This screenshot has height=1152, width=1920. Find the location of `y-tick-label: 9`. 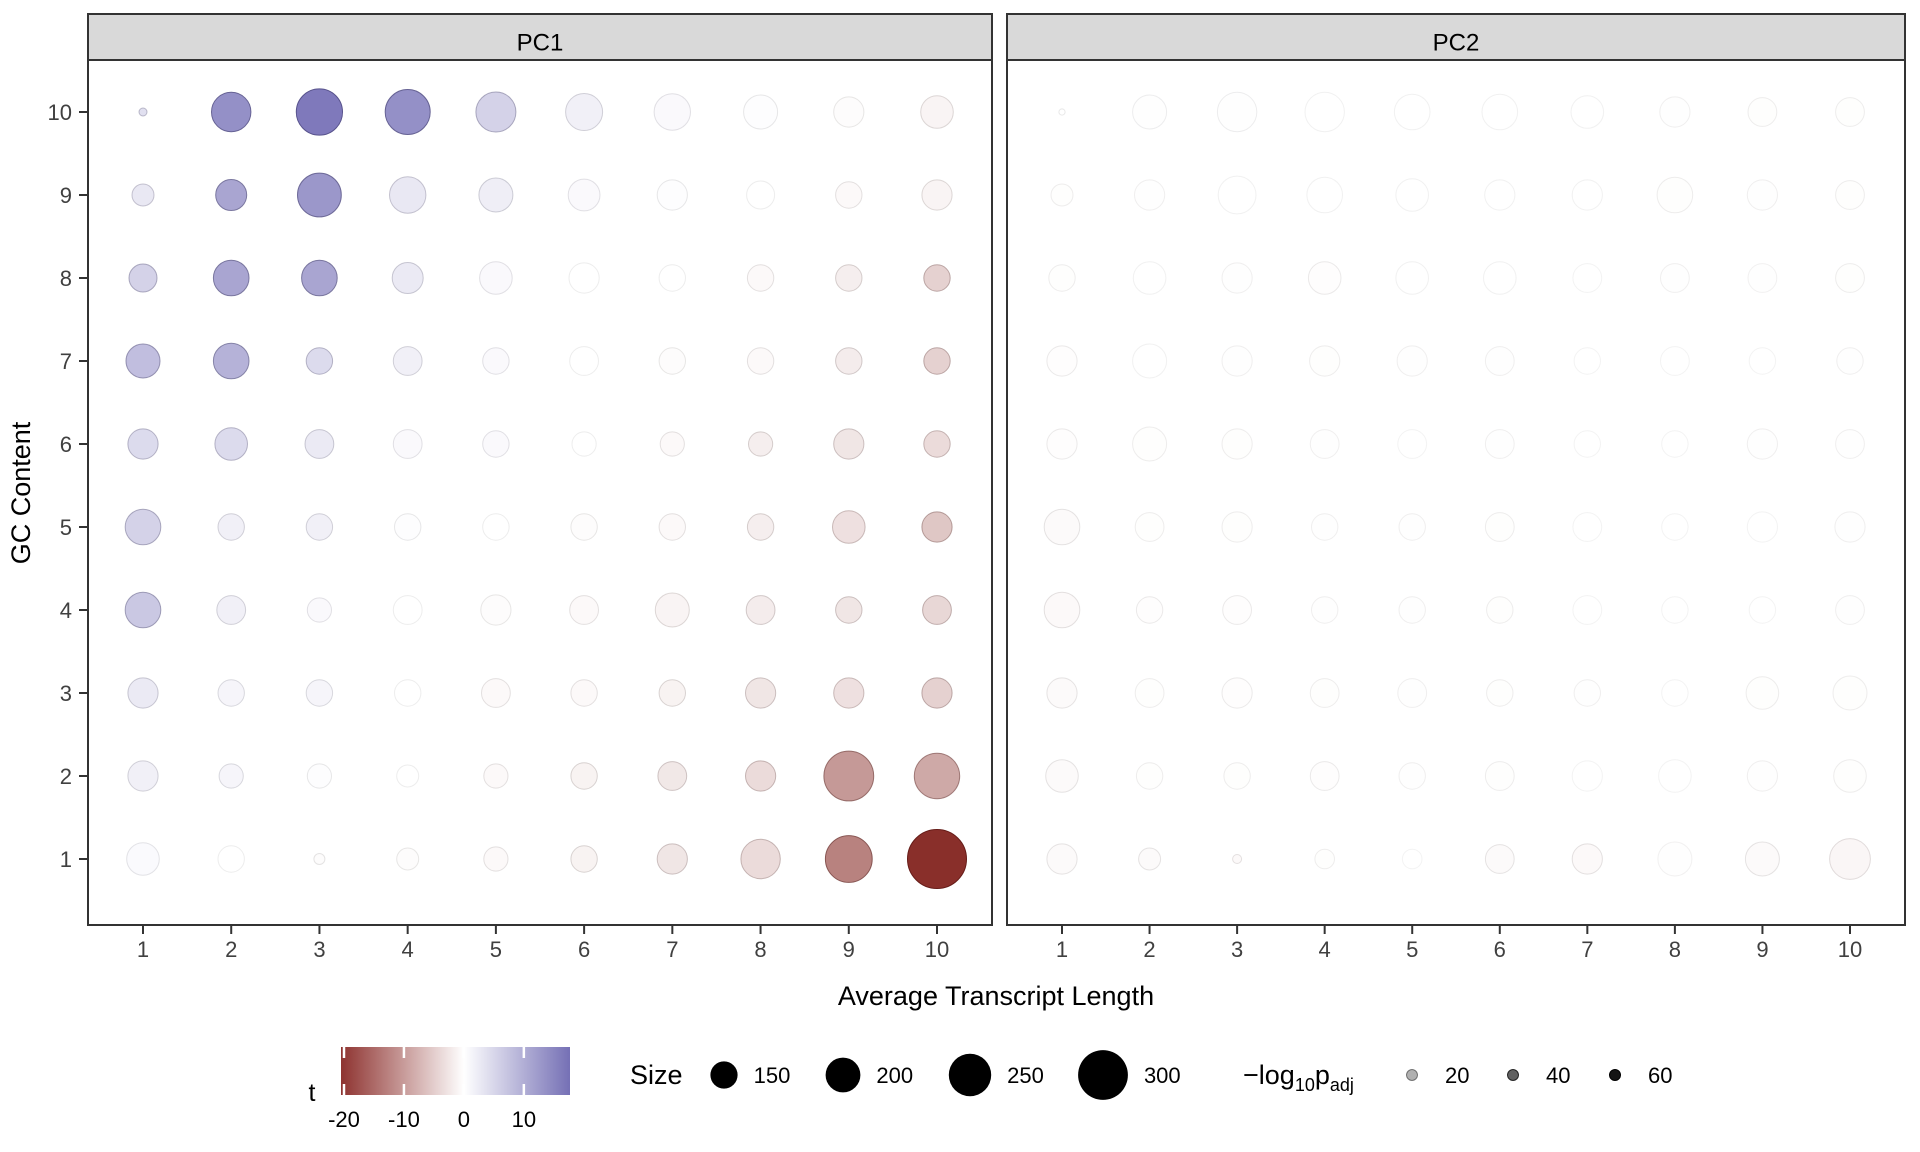

y-tick-label: 9 is located at coordinates (66, 195).